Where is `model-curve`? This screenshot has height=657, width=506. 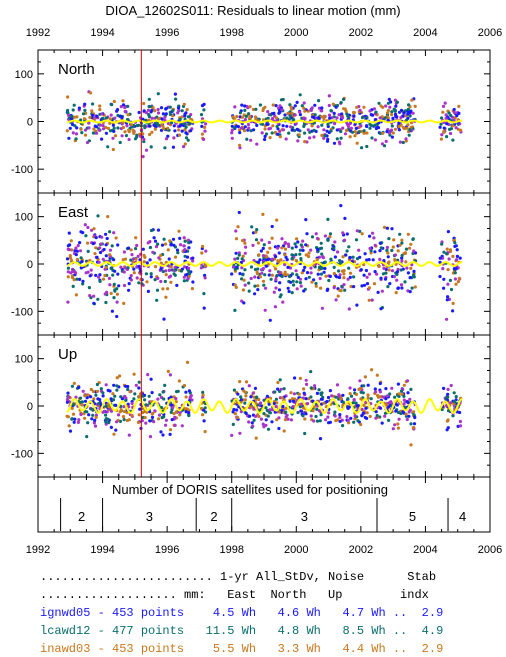
model-curve is located at coordinates (264, 121).